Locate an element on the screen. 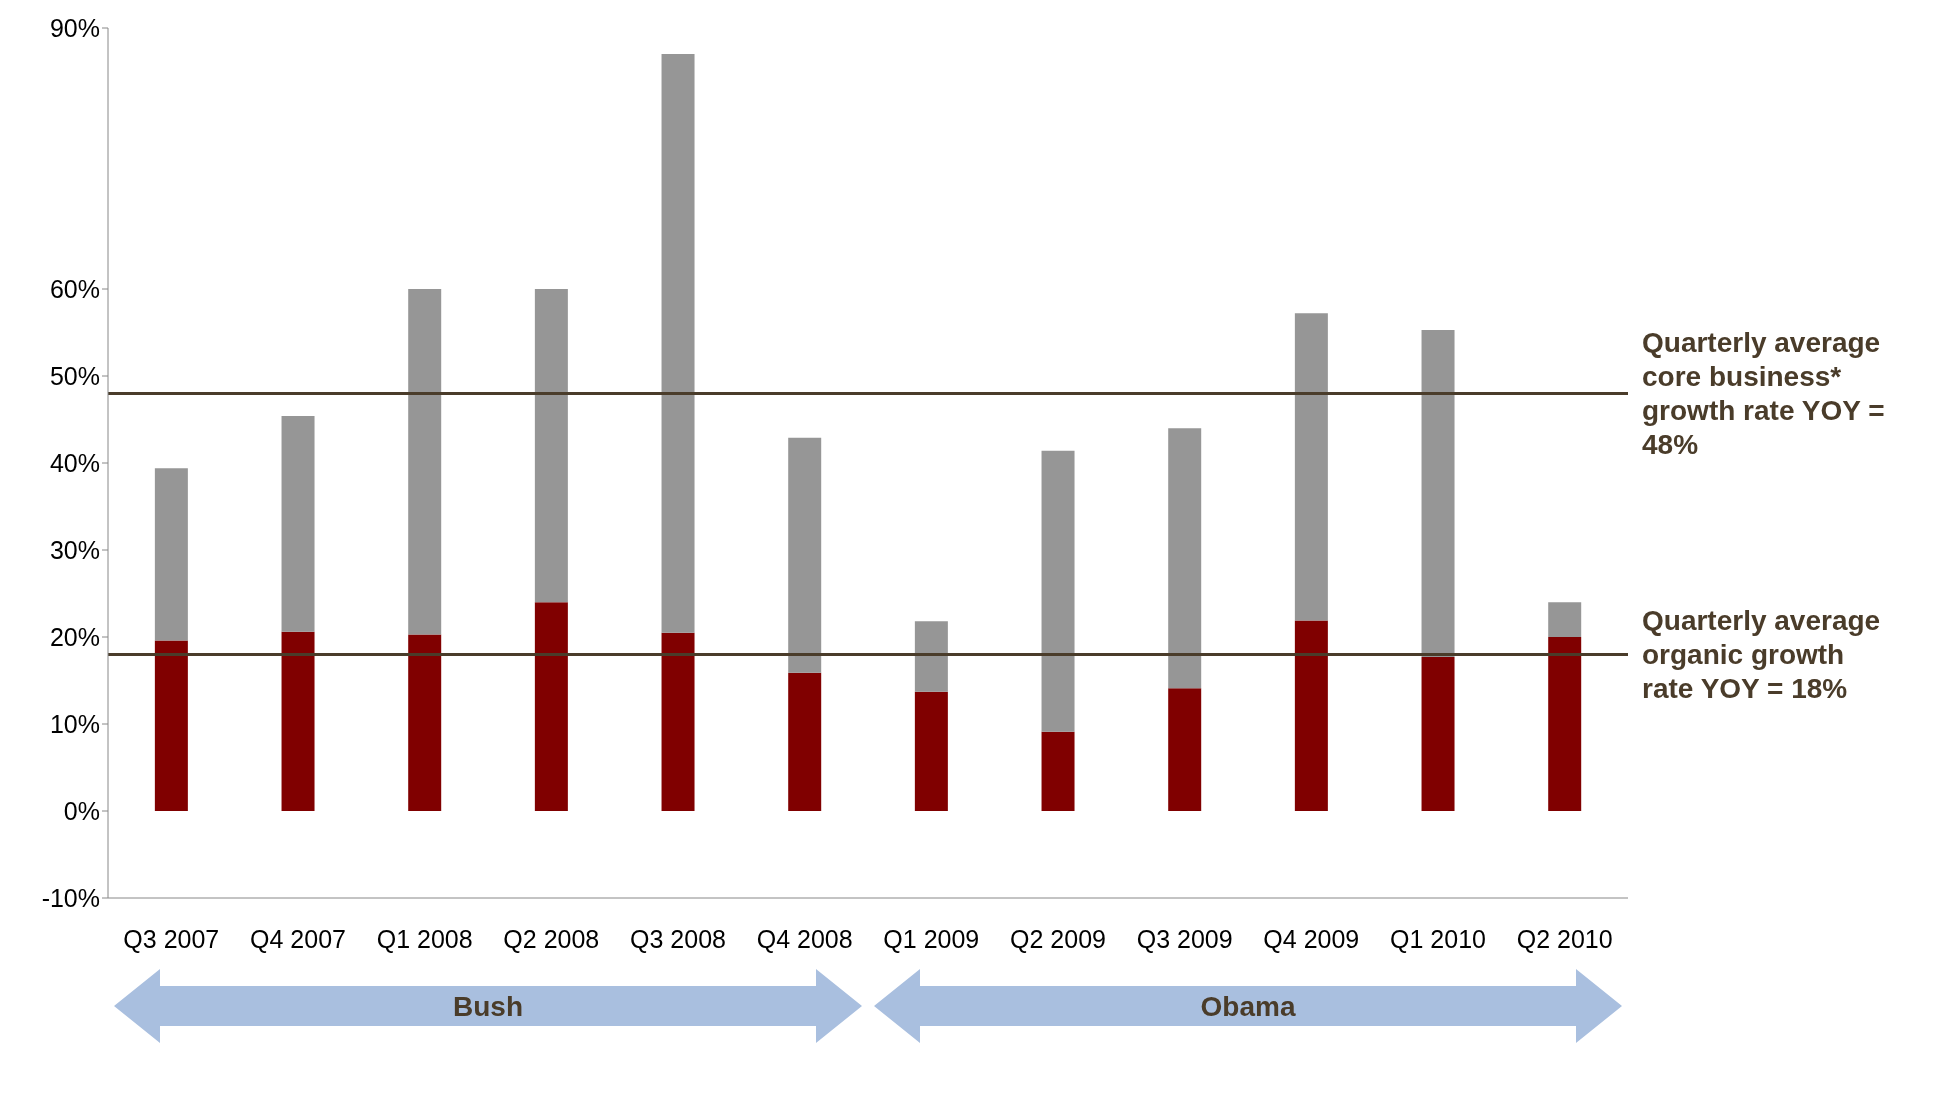 The image size is (1937, 1098). x-tick-label: Q3 2009 is located at coordinates (1184, 938).